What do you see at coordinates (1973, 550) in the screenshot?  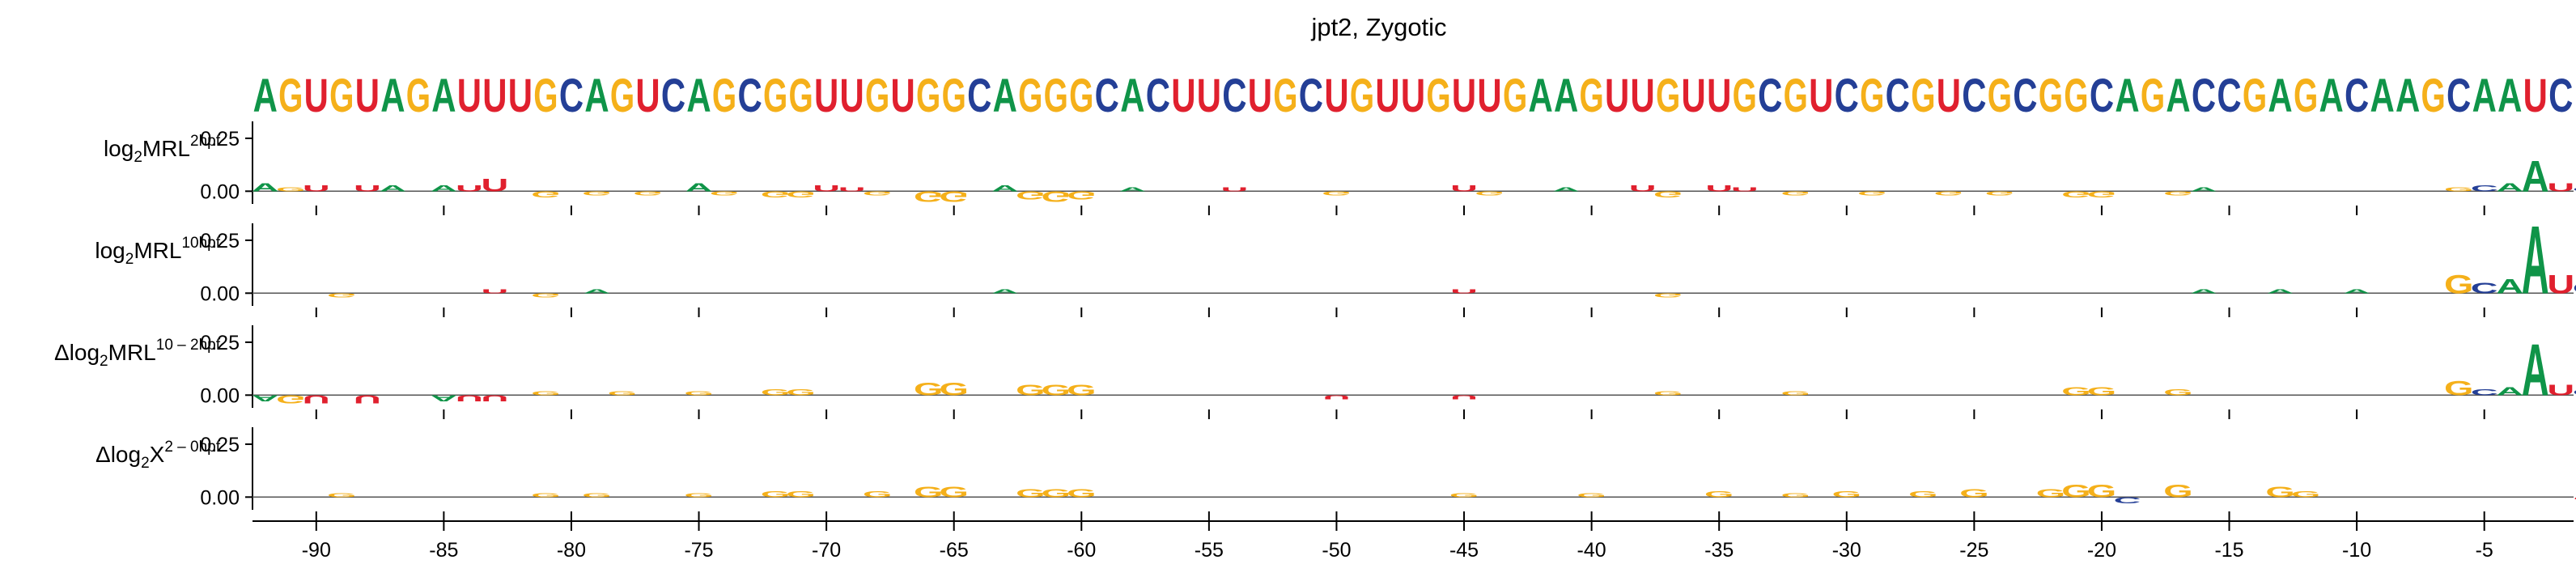 I see `x-tick-label: -25` at bounding box center [1973, 550].